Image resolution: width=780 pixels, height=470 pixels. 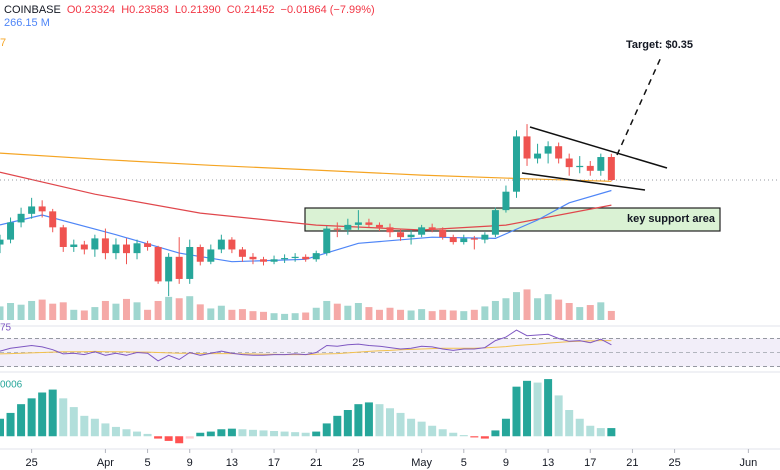 I want to click on macd-label: 0006, so click(x=11, y=385).